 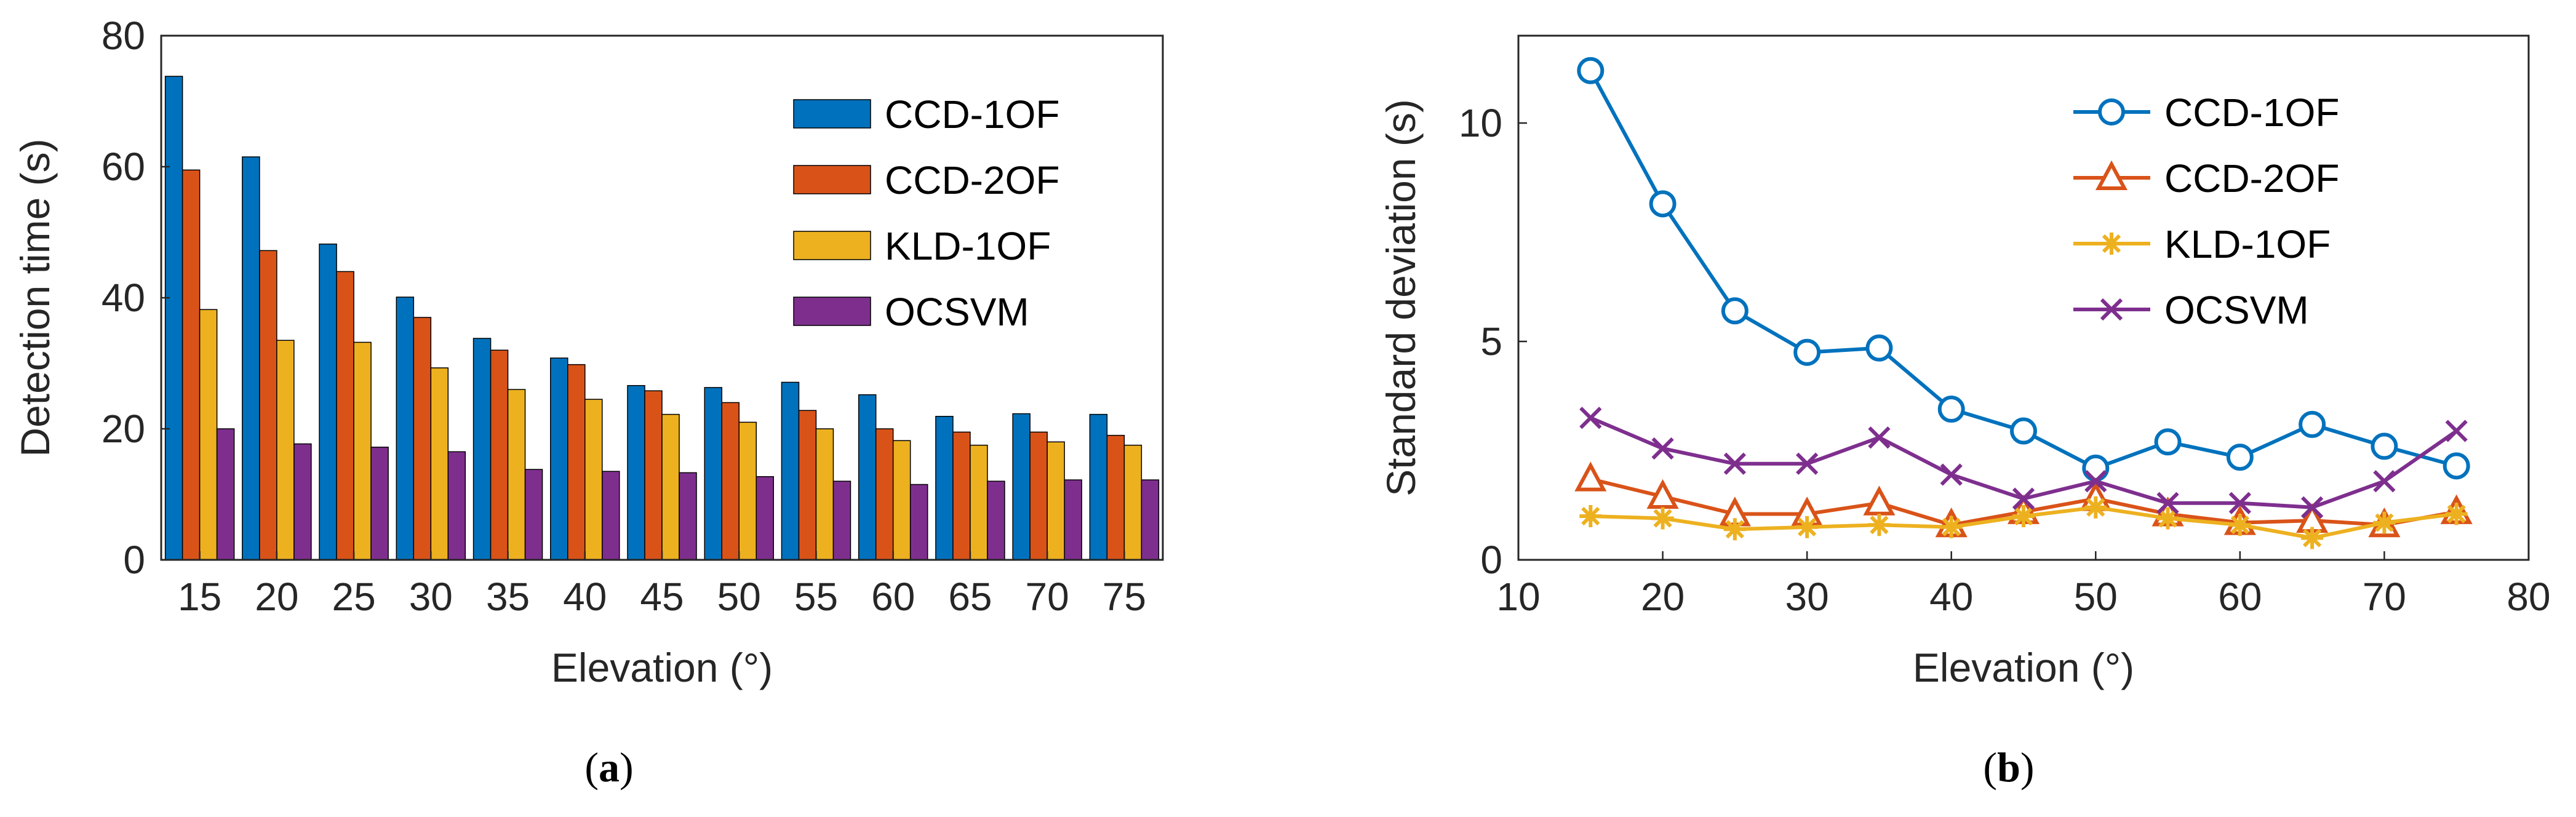 I want to click on legend-marker-CCD-2OF, so click(x=2111, y=175).